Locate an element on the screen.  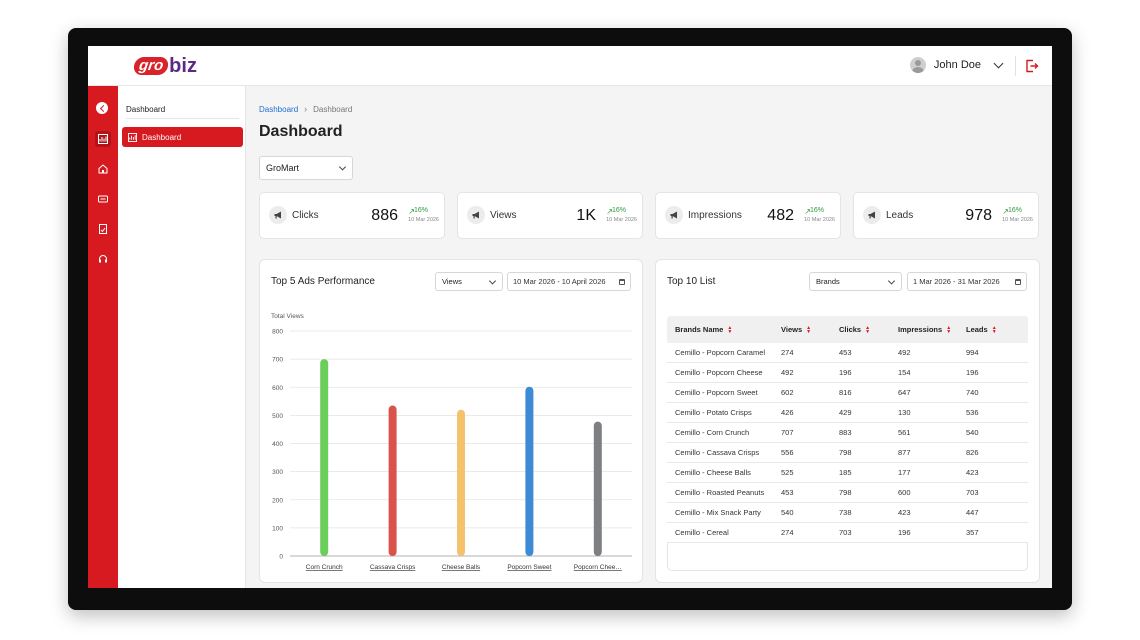
sidebar-section-title: Dashboard is located at coordinates (146, 109).